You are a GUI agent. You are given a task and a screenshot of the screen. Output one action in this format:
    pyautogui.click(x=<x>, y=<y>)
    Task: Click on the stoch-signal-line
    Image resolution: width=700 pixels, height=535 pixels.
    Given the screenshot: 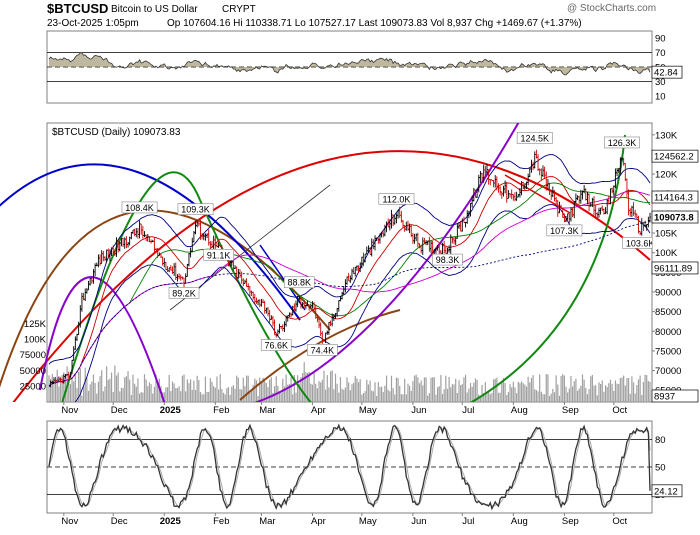 What is the action you would take?
    pyautogui.click(x=349, y=466)
    